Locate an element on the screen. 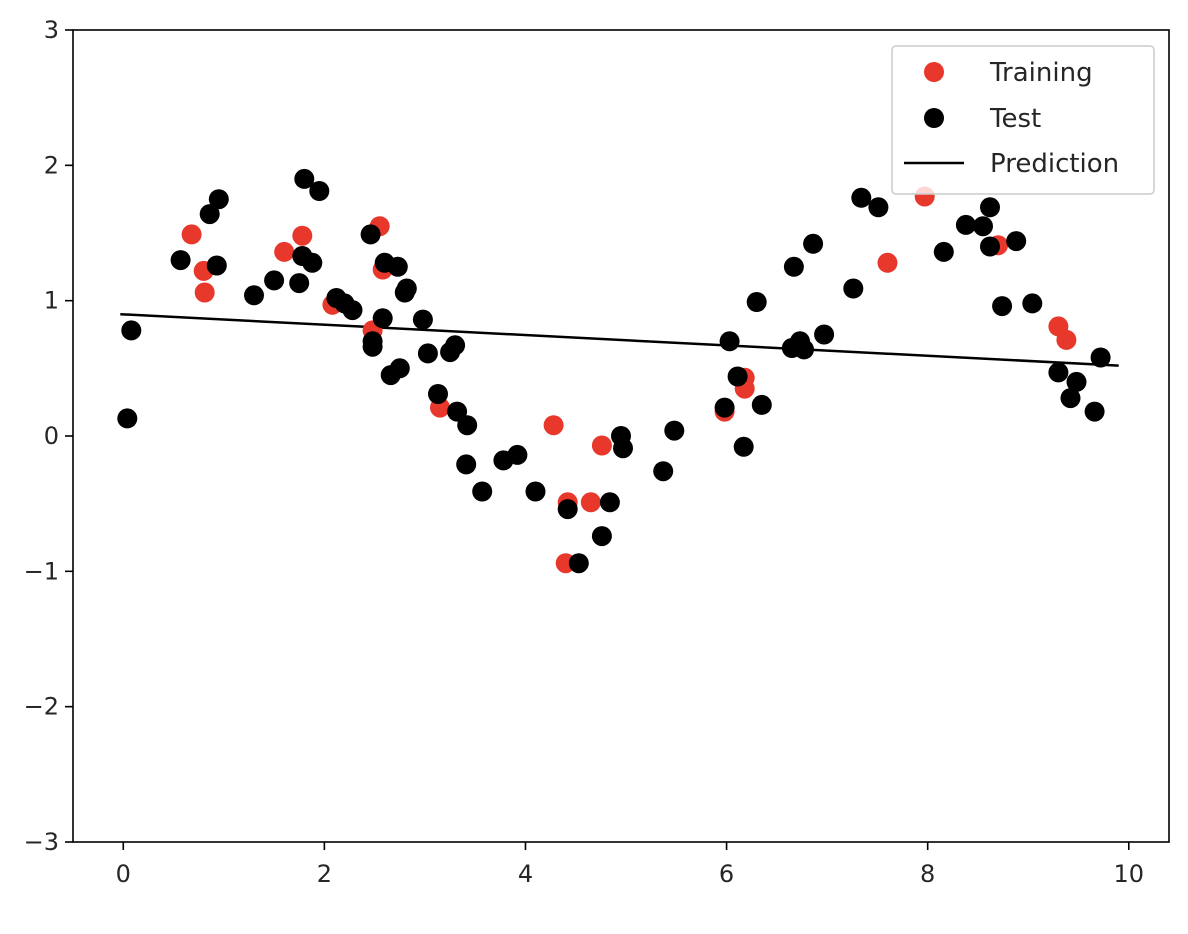  y-tick-label: 2 is located at coordinates (51, 165).